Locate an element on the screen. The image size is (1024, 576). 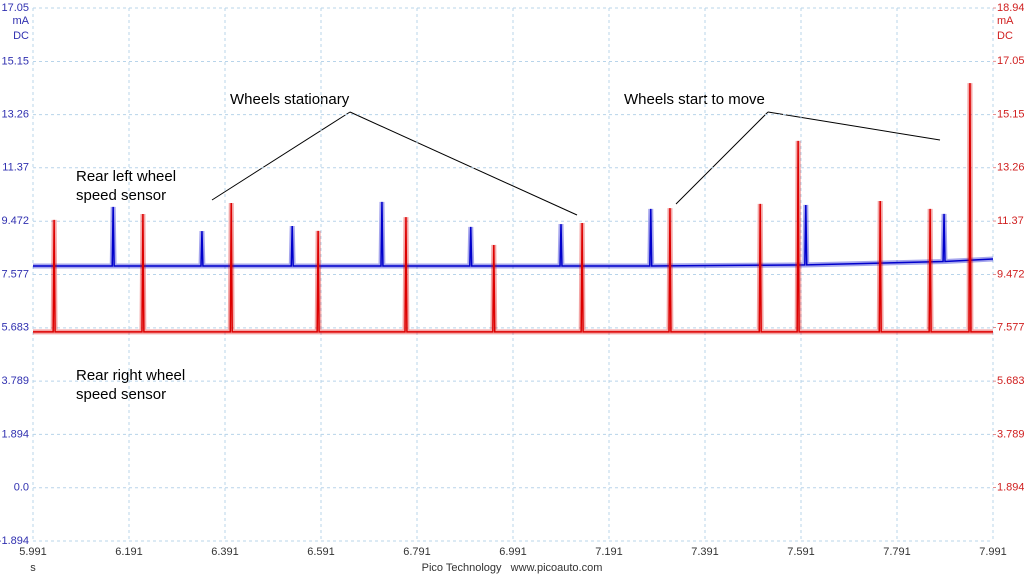
annotation: Wheels stationary is located at coordinates (290, 99).